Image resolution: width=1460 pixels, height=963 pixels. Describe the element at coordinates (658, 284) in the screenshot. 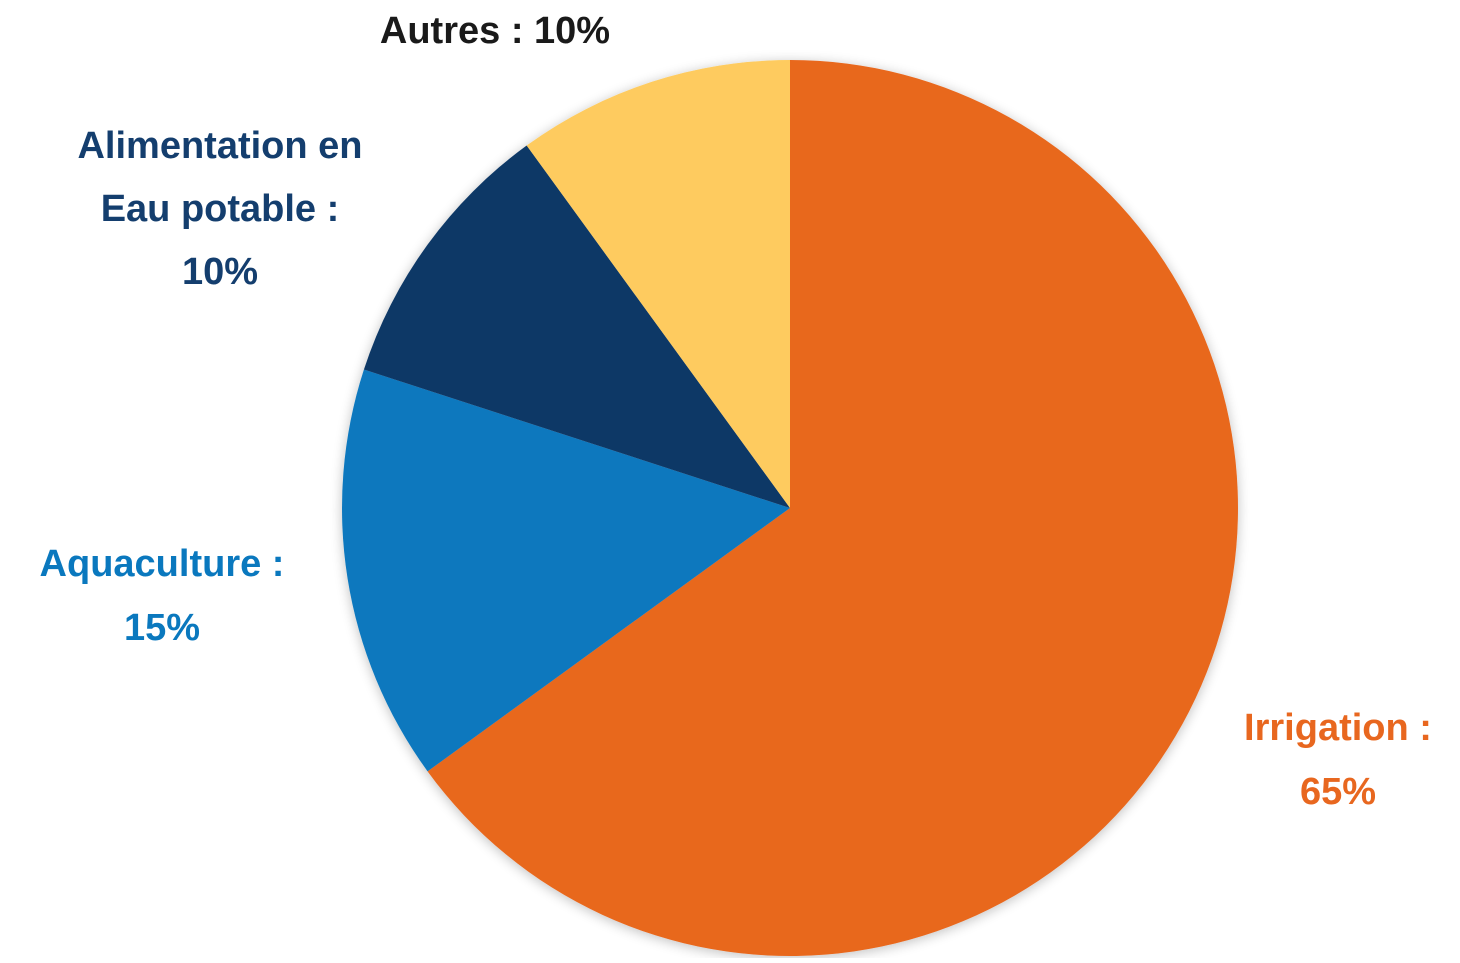

I see `pie-slice-autres` at that location.